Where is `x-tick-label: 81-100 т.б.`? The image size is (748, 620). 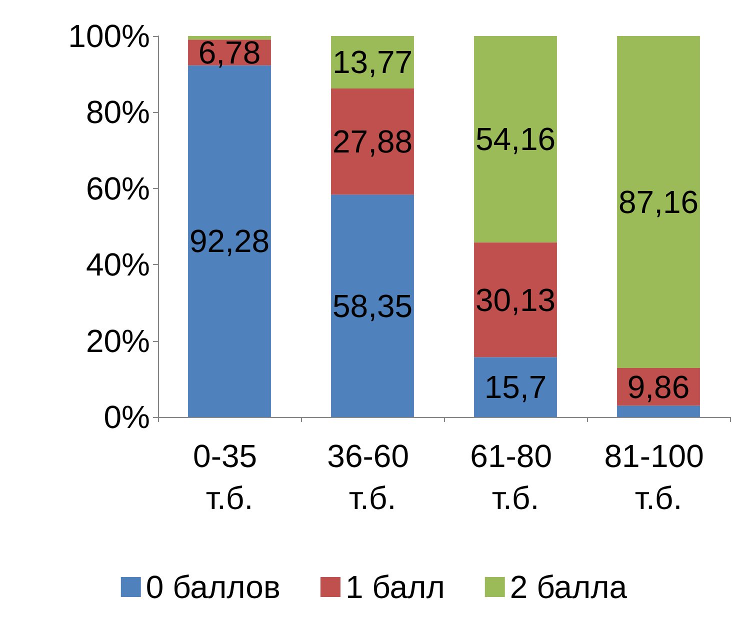 x-tick-label: 81-100 т.б. is located at coordinates (658, 477).